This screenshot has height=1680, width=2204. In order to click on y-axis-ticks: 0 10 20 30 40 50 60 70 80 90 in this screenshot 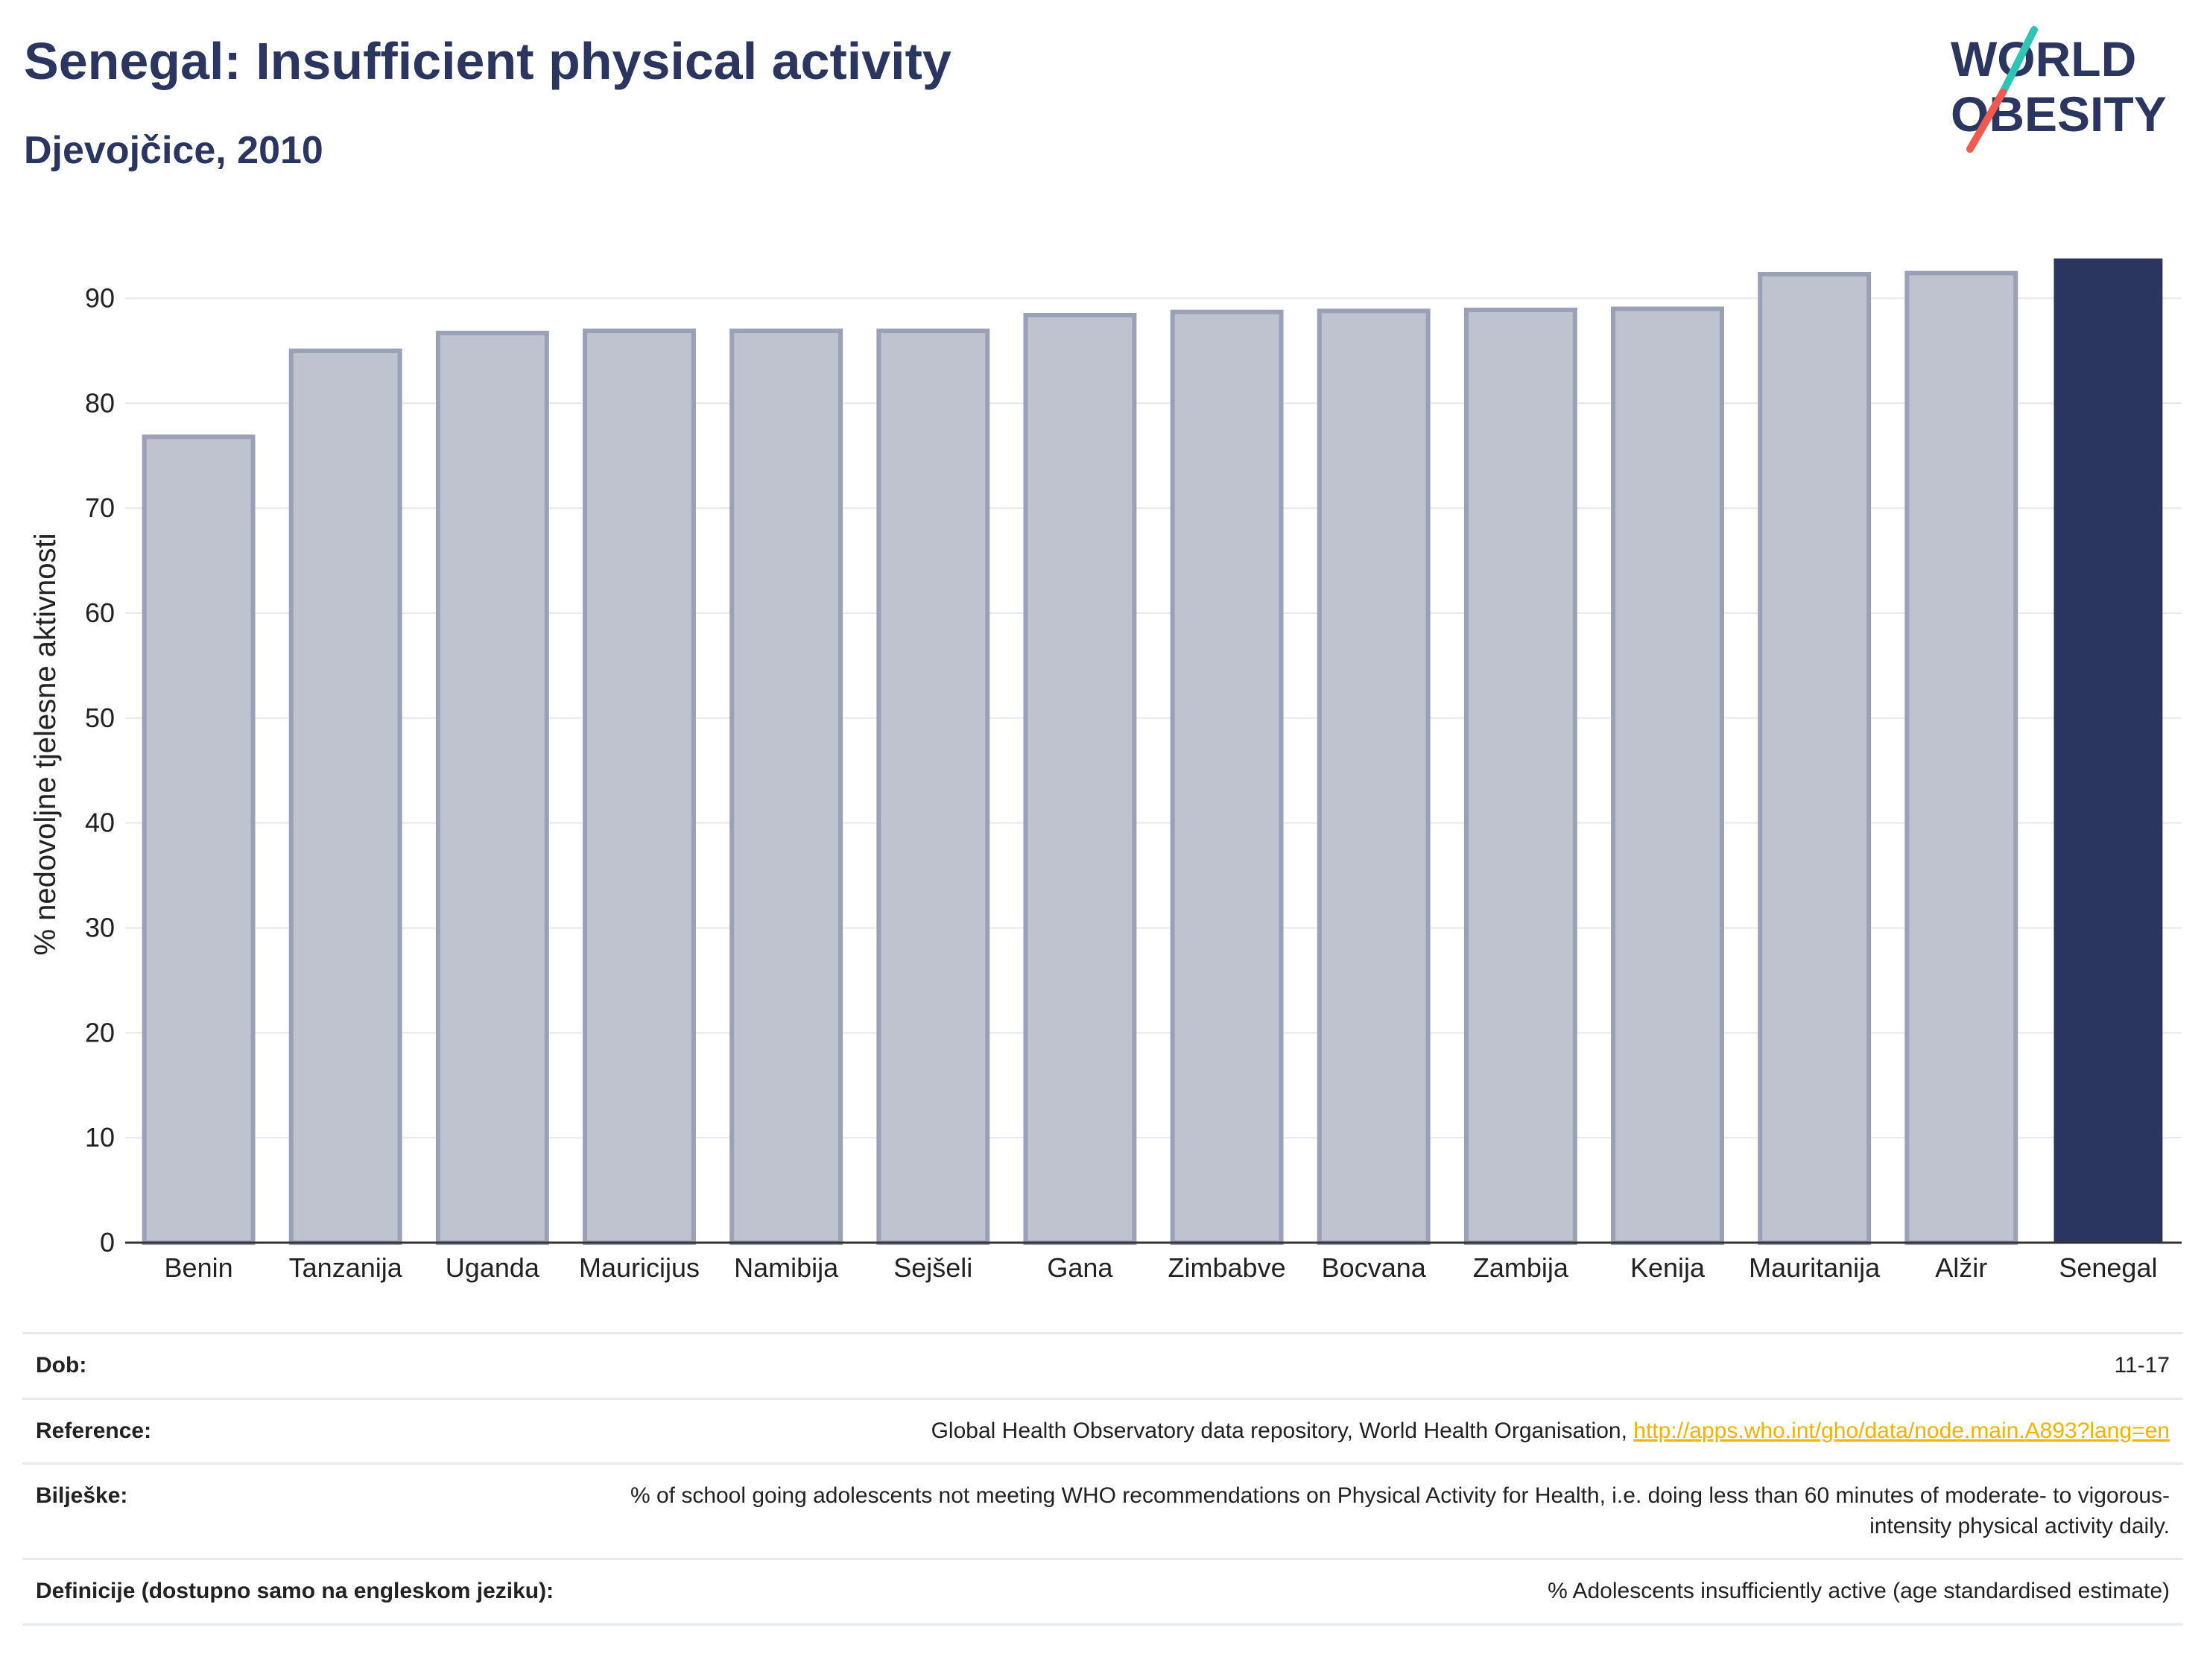, I will do `click(100, 770)`.